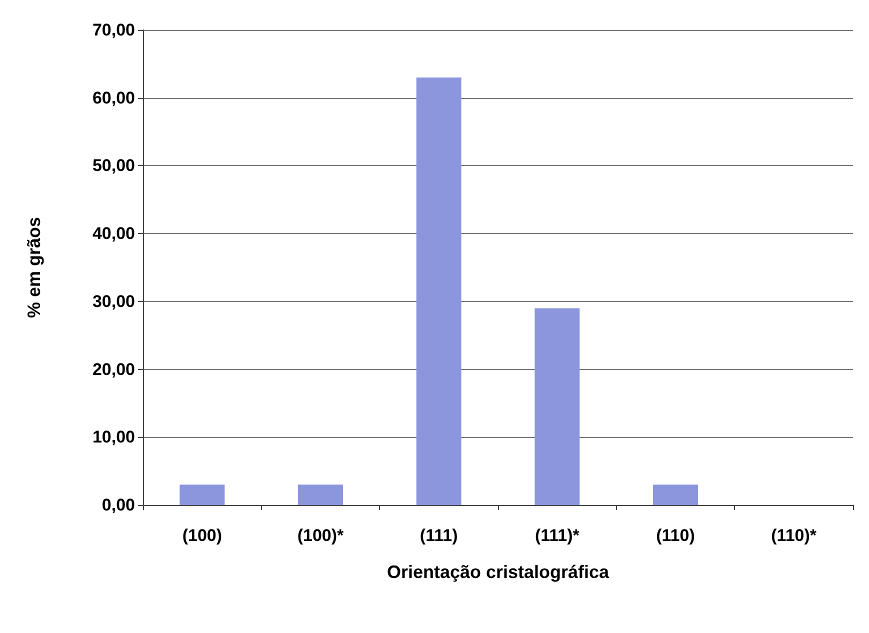  Describe the element at coordinates (113, 369) in the screenshot. I see `y-tick-label: 20,00` at that location.